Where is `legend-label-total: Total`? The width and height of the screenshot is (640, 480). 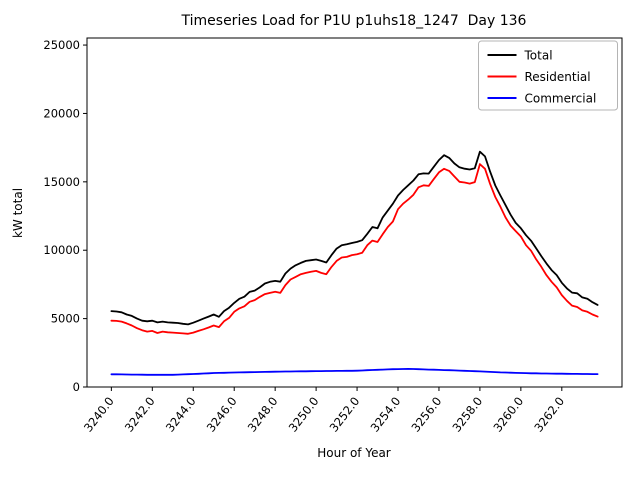 legend-label-total: Total is located at coordinates (538, 56).